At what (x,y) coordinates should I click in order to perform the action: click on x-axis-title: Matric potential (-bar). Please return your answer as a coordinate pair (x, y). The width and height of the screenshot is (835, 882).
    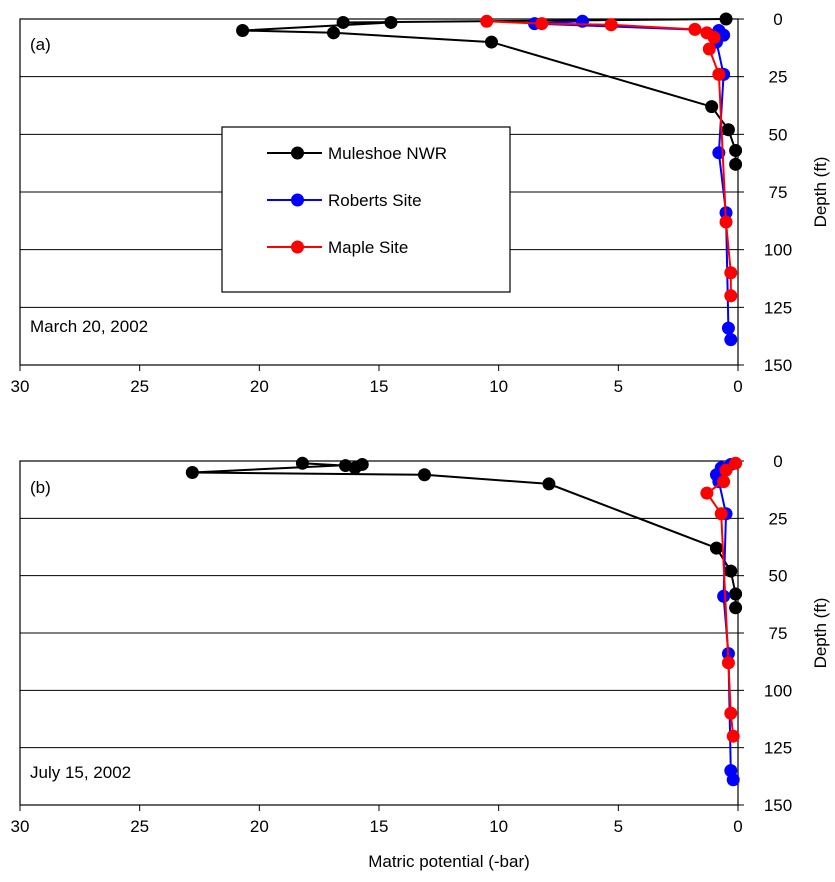
    Looking at the image, I should click on (449, 861).